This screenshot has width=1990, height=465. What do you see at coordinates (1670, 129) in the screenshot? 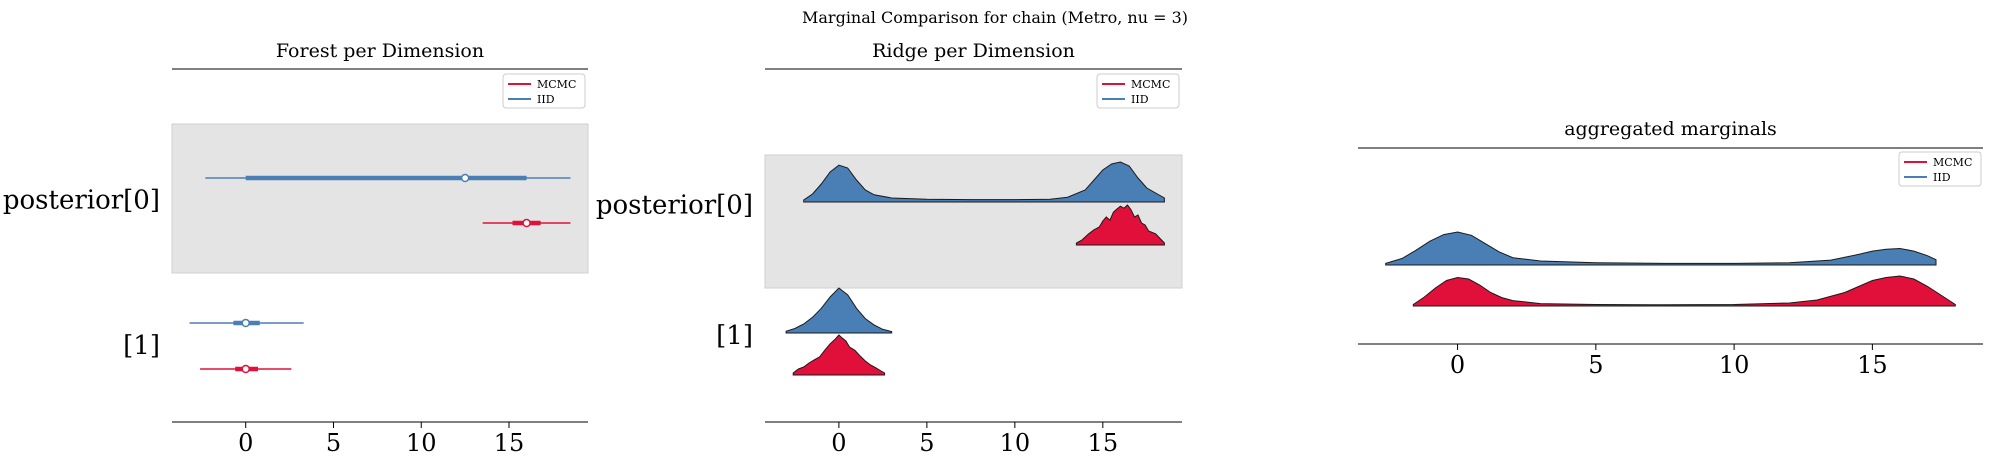
I see `panel-title: aggregated marginals` at bounding box center [1670, 129].